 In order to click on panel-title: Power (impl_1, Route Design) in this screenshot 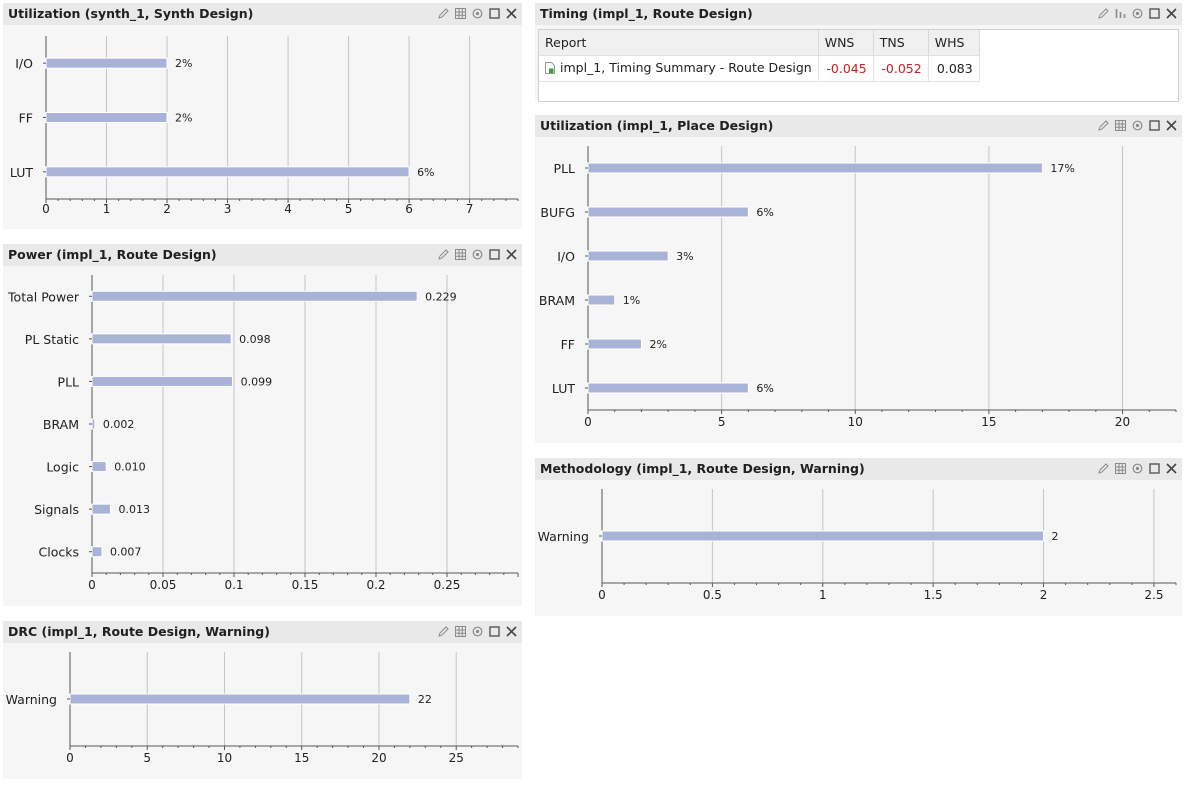, I will do `click(112, 254)`.